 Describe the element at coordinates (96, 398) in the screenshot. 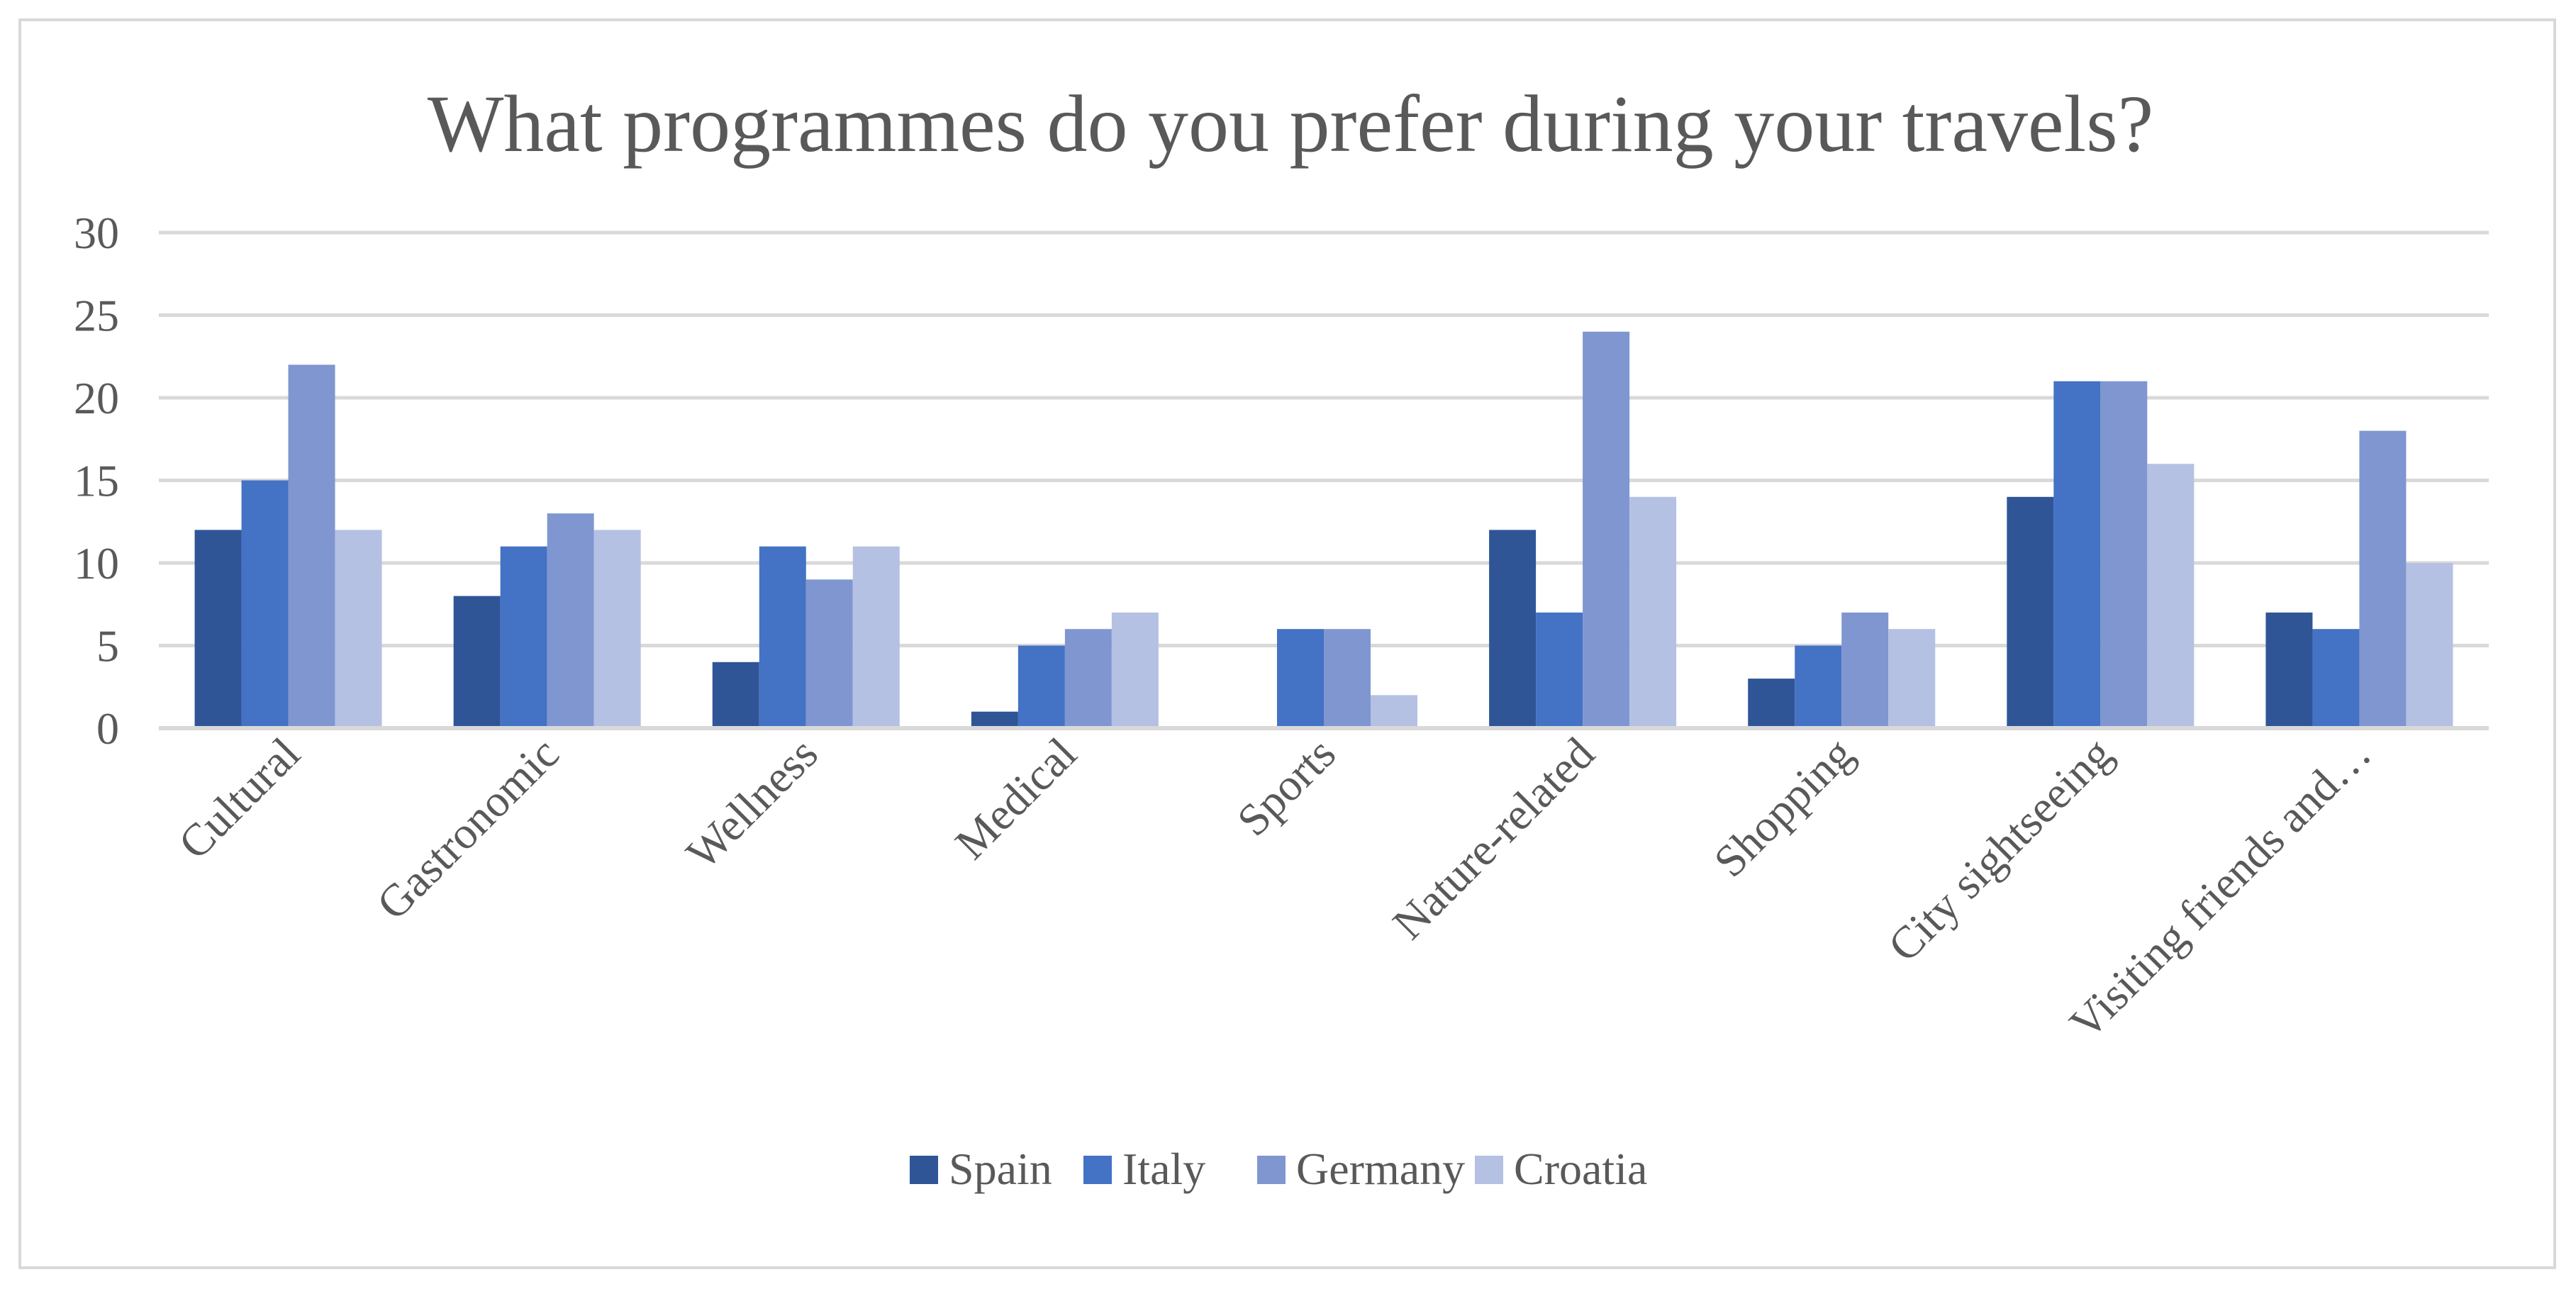

I see `y-tick-label: 20` at that location.